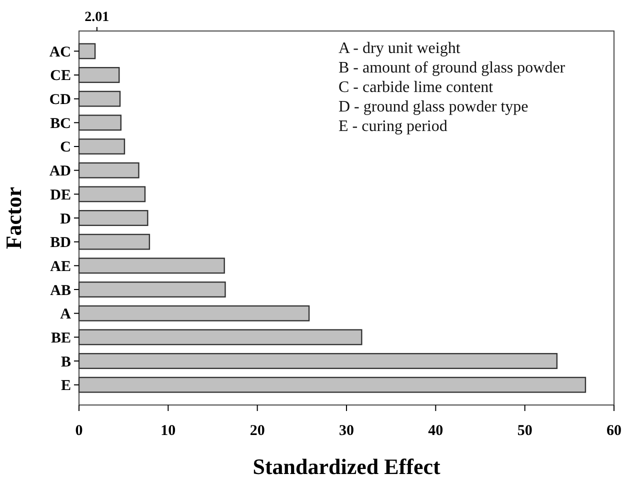 The width and height of the screenshot is (637, 484). What do you see at coordinates (97, 17) in the screenshot?
I see `ref-line-label: 2.01` at bounding box center [97, 17].